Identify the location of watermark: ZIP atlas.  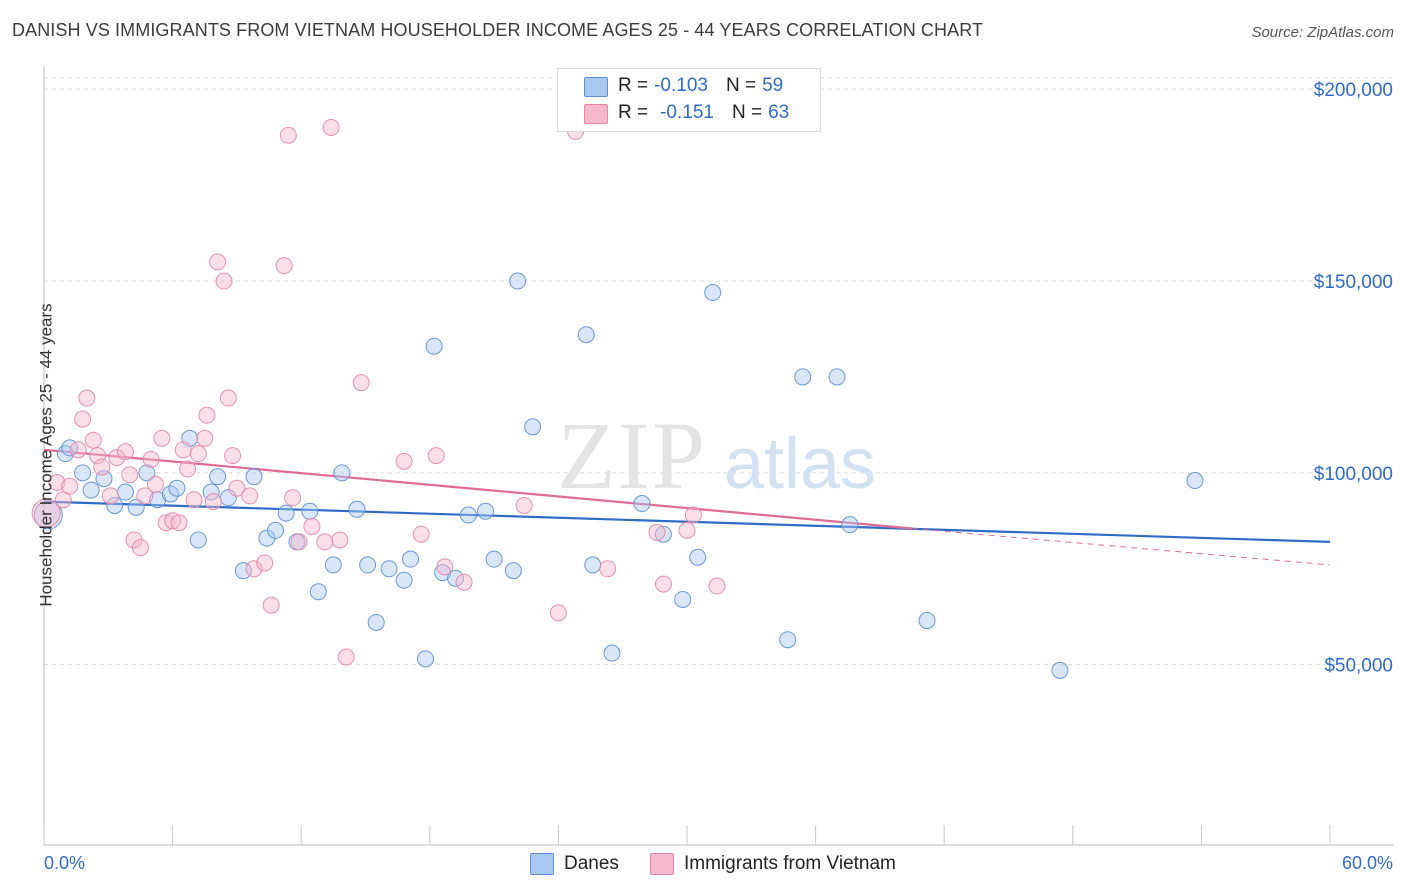
(716, 455).